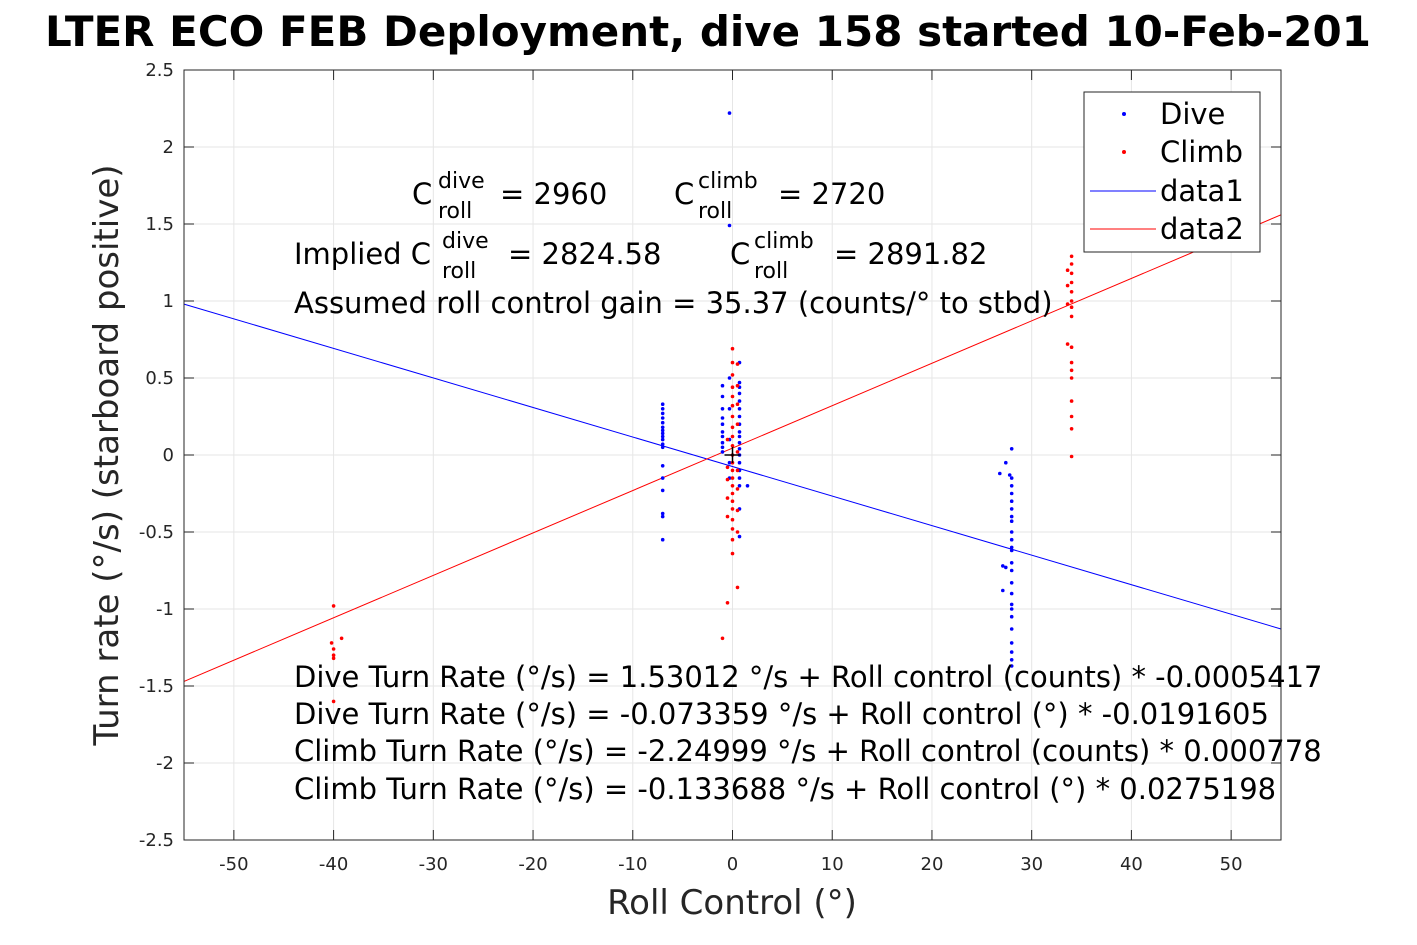 This screenshot has width=1417, height=945. Describe the element at coordinates (159, 378) in the screenshot. I see `y-tick-label: 0.5` at that location.